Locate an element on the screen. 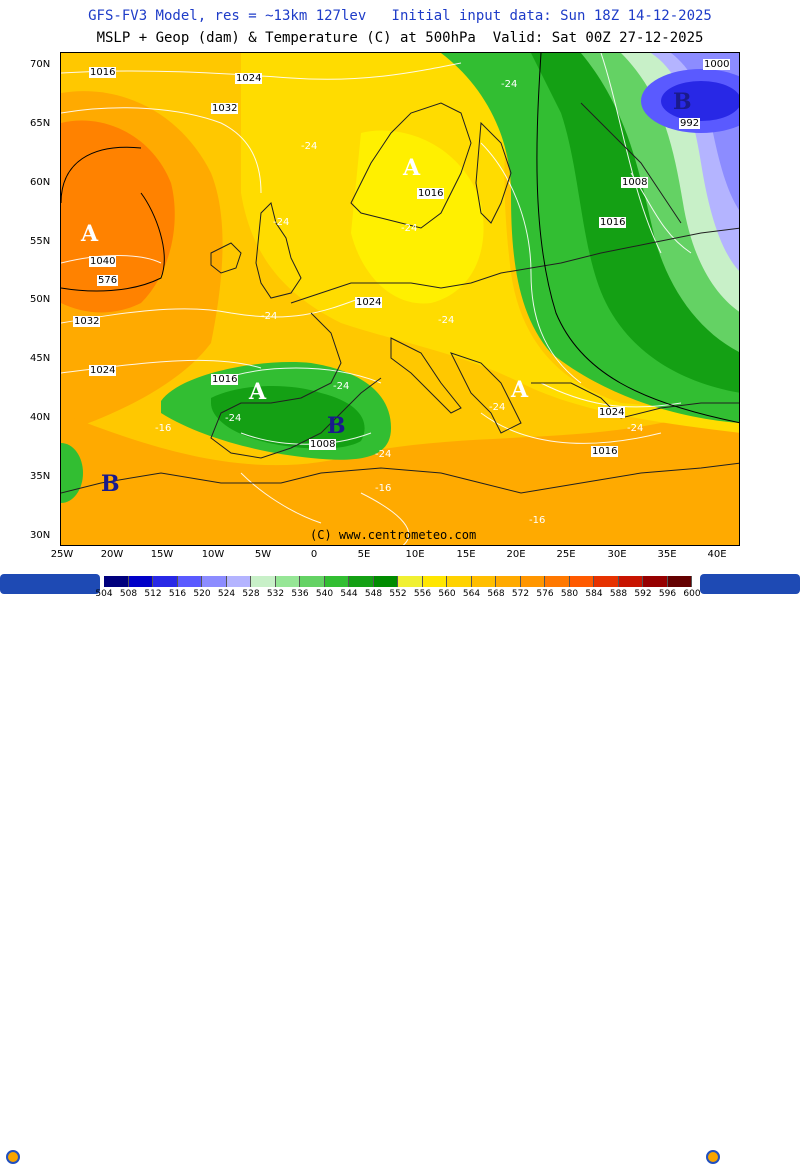 The width and height of the screenshot is (800, 1166). lat-label: 35N is located at coordinates (40, 476).